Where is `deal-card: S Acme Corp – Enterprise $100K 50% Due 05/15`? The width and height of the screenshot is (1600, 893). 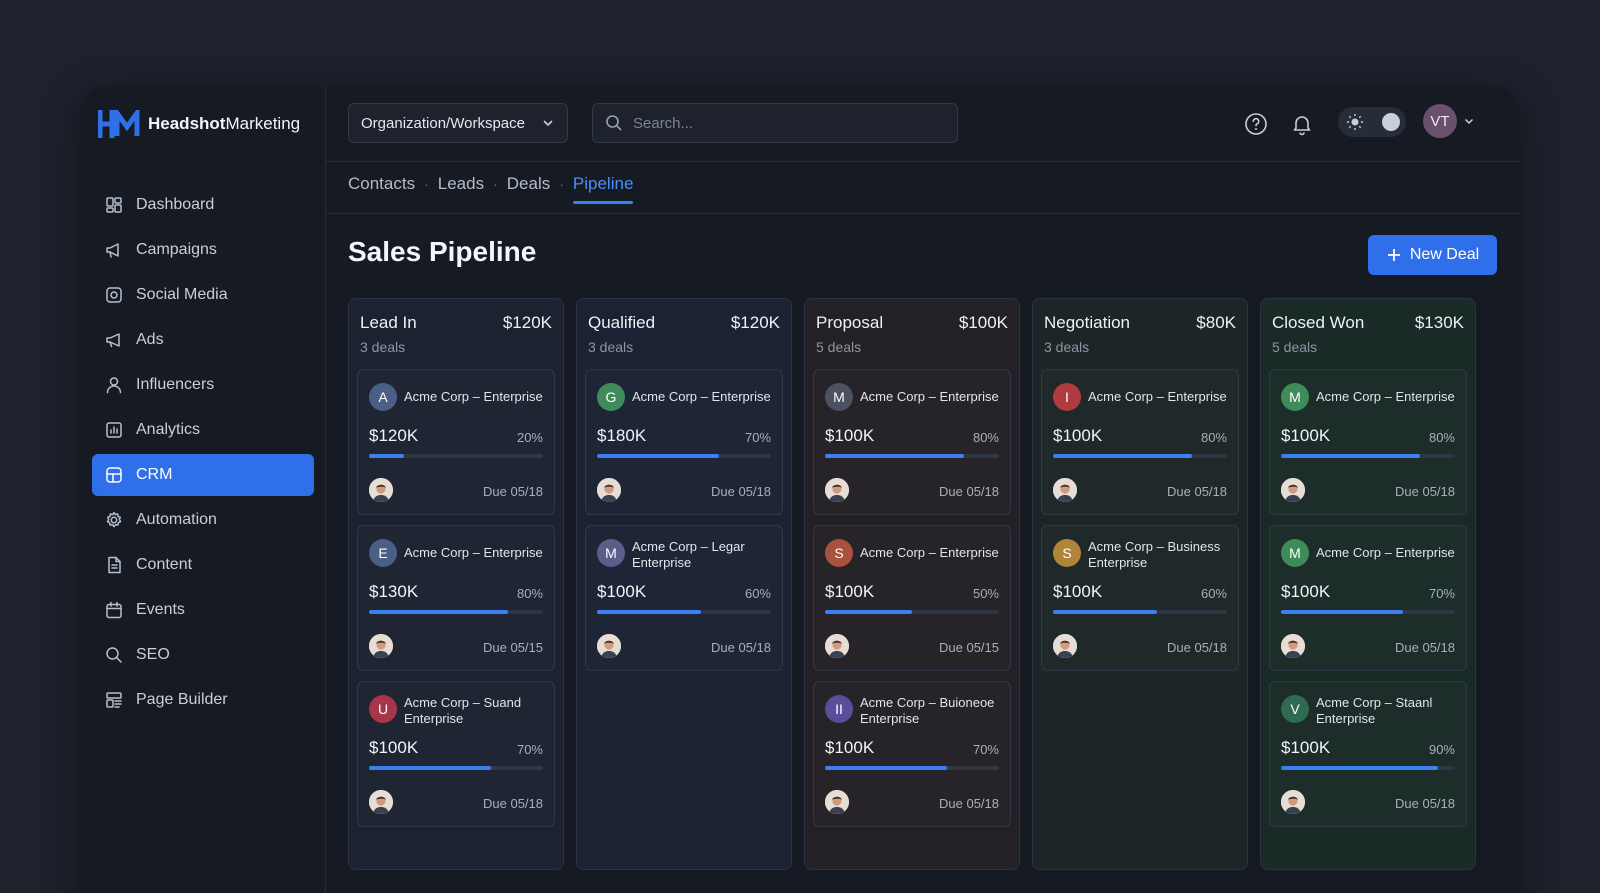 deal-card: S Acme Corp – Enterprise $100K 50% Due 05/15 is located at coordinates (912, 598).